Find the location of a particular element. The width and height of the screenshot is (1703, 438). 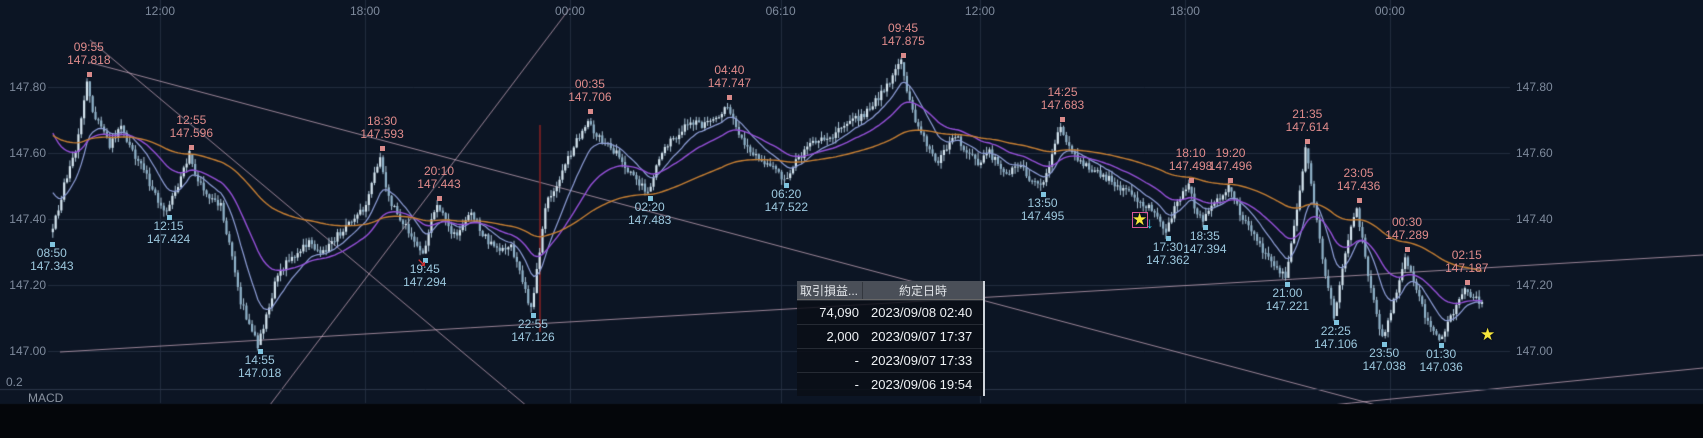

trade-history-row: 2,000 2023/09/07 17:37 is located at coordinates (890, 336).